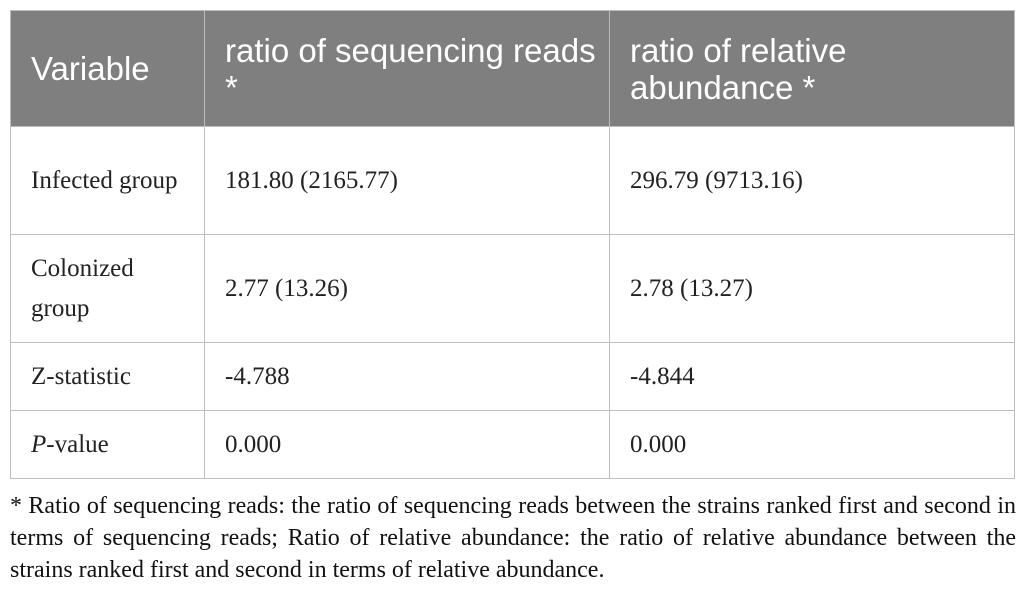 The image size is (1025, 600). Describe the element at coordinates (812, 376) in the screenshot. I see `cell-relative-abundance: -4.844` at that location.